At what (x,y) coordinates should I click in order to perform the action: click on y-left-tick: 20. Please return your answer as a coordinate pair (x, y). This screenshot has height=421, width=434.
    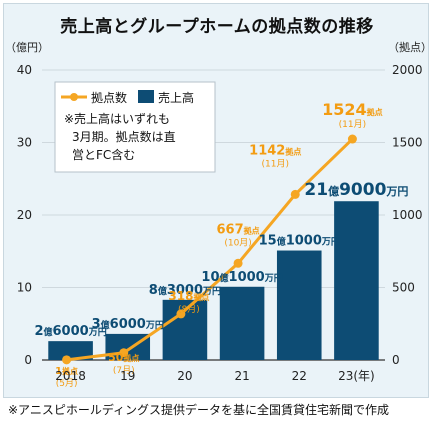
    Looking at the image, I should click on (24, 215).